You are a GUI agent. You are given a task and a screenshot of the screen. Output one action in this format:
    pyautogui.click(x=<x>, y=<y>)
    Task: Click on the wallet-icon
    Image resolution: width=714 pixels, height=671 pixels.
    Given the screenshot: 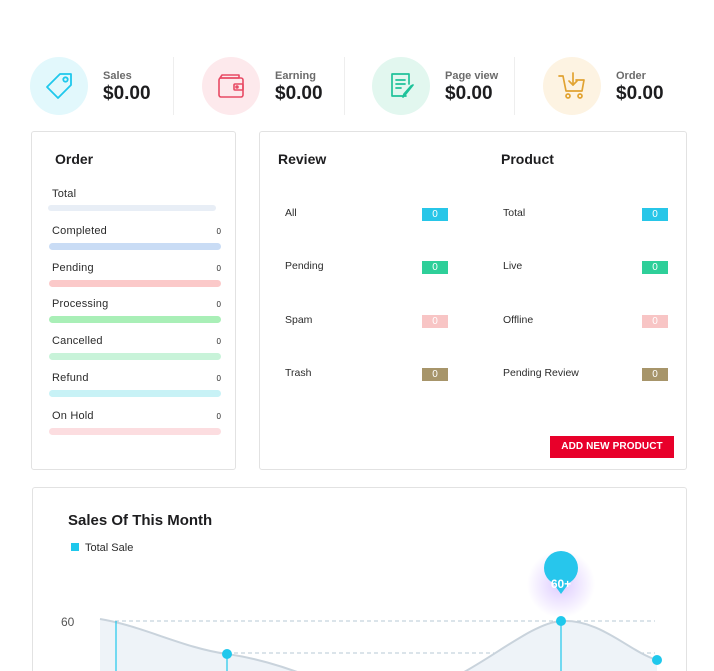 What is the action you would take?
    pyautogui.click(x=231, y=86)
    